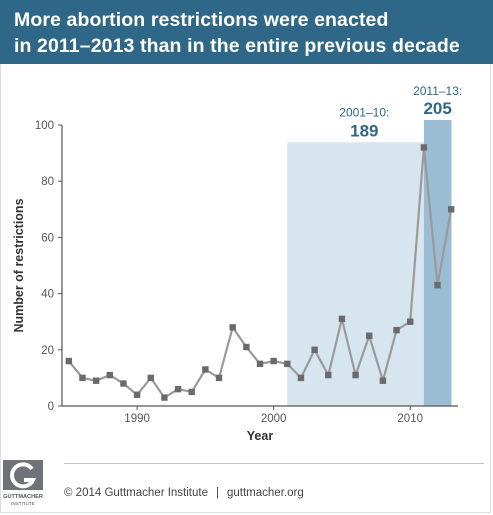 This screenshot has height=515, width=493. What do you see at coordinates (51, 407) in the screenshot?
I see `y-tick-label: 0` at bounding box center [51, 407].